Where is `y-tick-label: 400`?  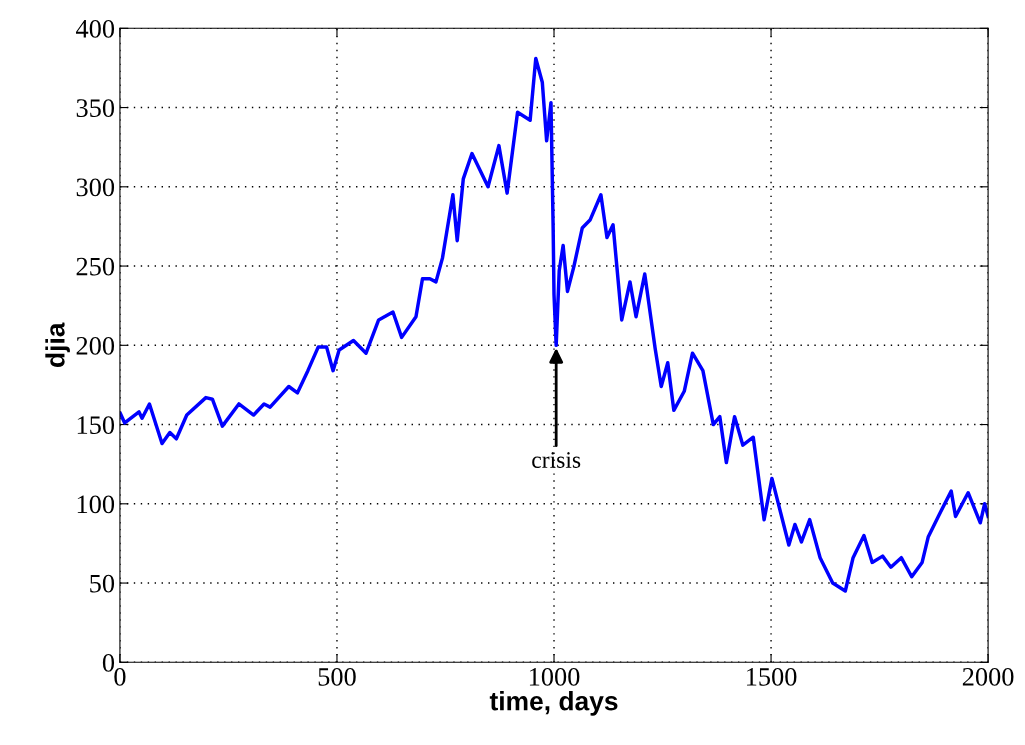
y-tick-label: 400 is located at coordinates (95, 28).